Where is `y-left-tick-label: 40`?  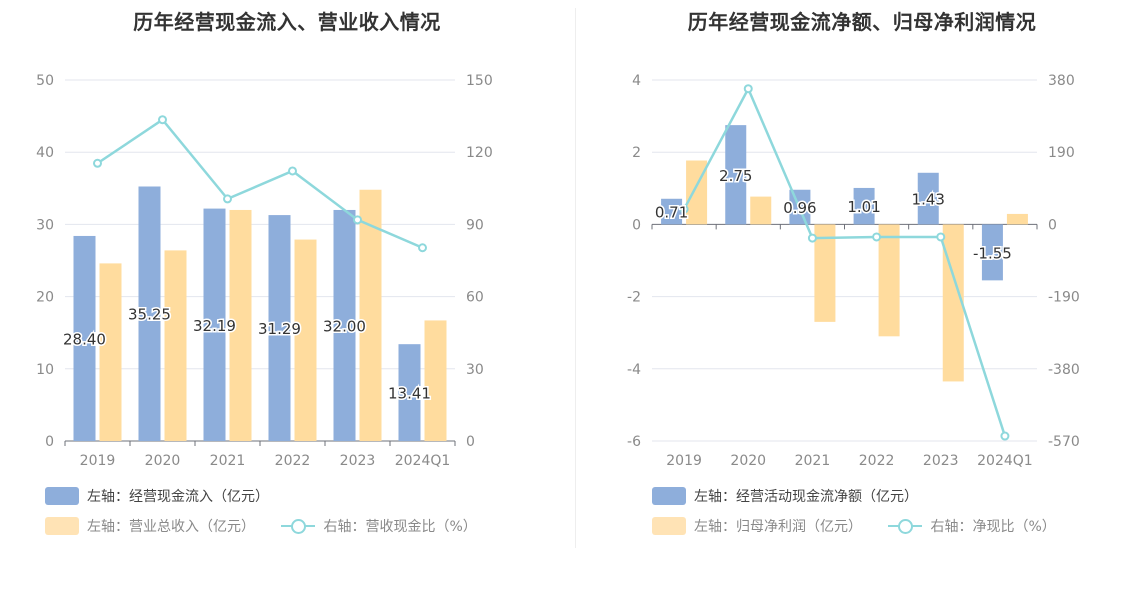 y-left-tick-label: 40 is located at coordinates (45, 153).